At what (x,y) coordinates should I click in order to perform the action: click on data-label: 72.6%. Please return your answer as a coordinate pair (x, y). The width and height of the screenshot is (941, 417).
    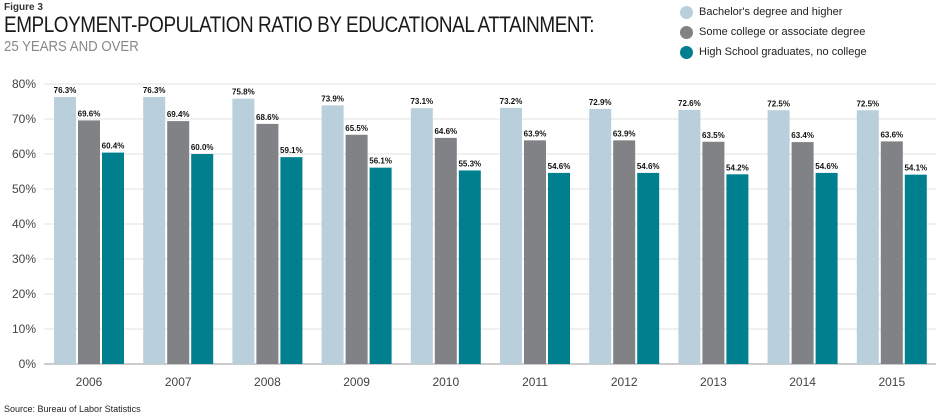
    Looking at the image, I should click on (689, 103).